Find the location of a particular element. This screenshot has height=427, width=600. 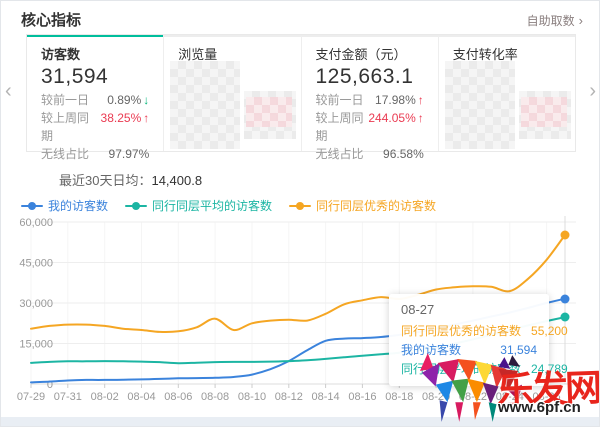

metric-card-value: 125,663.1 is located at coordinates (364, 76).